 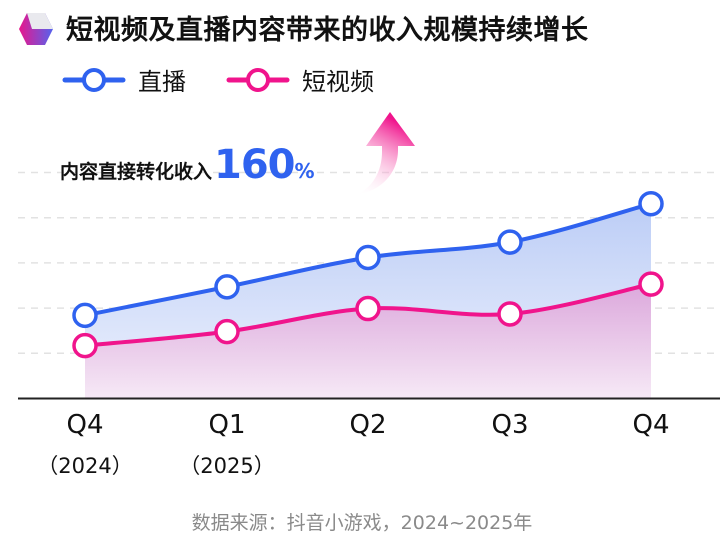 What do you see at coordinates (254, 165) in the screenshot?
I see `annotation-value: 160` at bounding box center [254, 165].